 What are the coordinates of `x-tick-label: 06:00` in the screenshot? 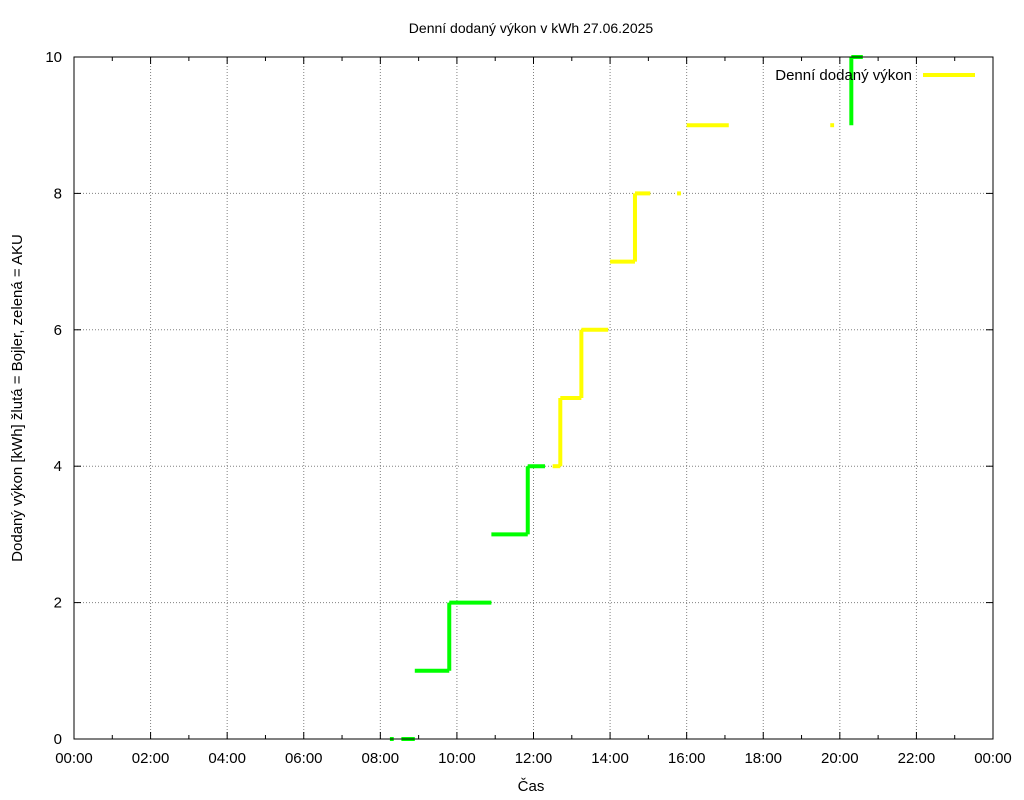 It's located at (304, 758).